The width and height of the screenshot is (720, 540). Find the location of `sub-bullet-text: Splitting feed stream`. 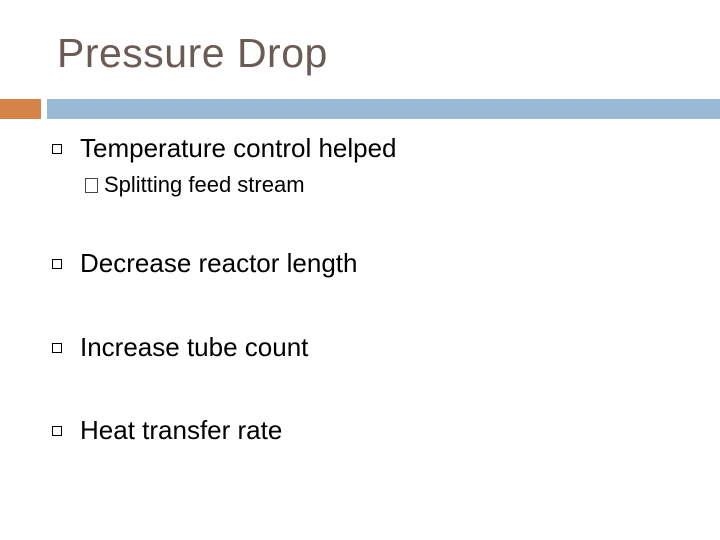

sub-bullet-text: Splitting feed stream is located at coordinates (204, 184).